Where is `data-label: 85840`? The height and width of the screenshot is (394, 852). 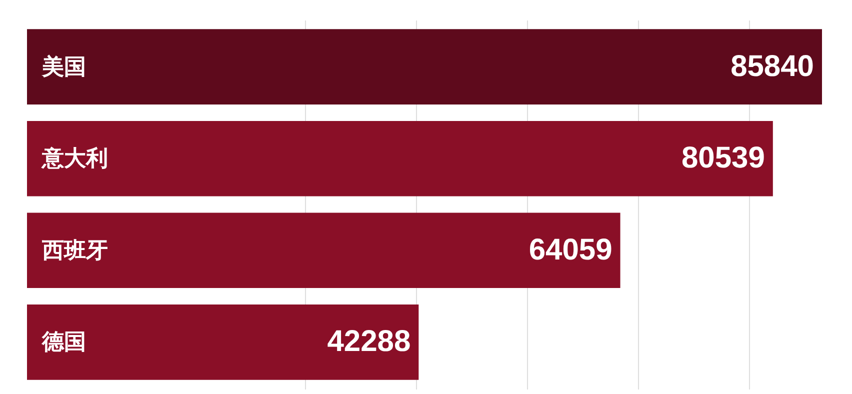
data-label: 85840 is located at coordinates (772, 66).